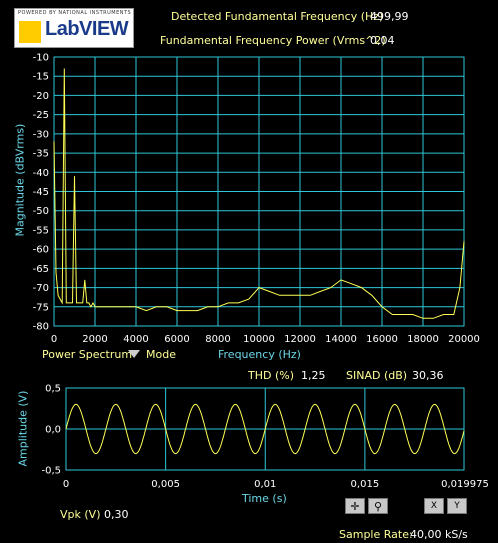 This screenshot has width=498, height=543. What do you see at coordinates (94, 339) in the screenshot?
I see `spectrum-x-tick-label: 2000` at bounding box center [94, 339].